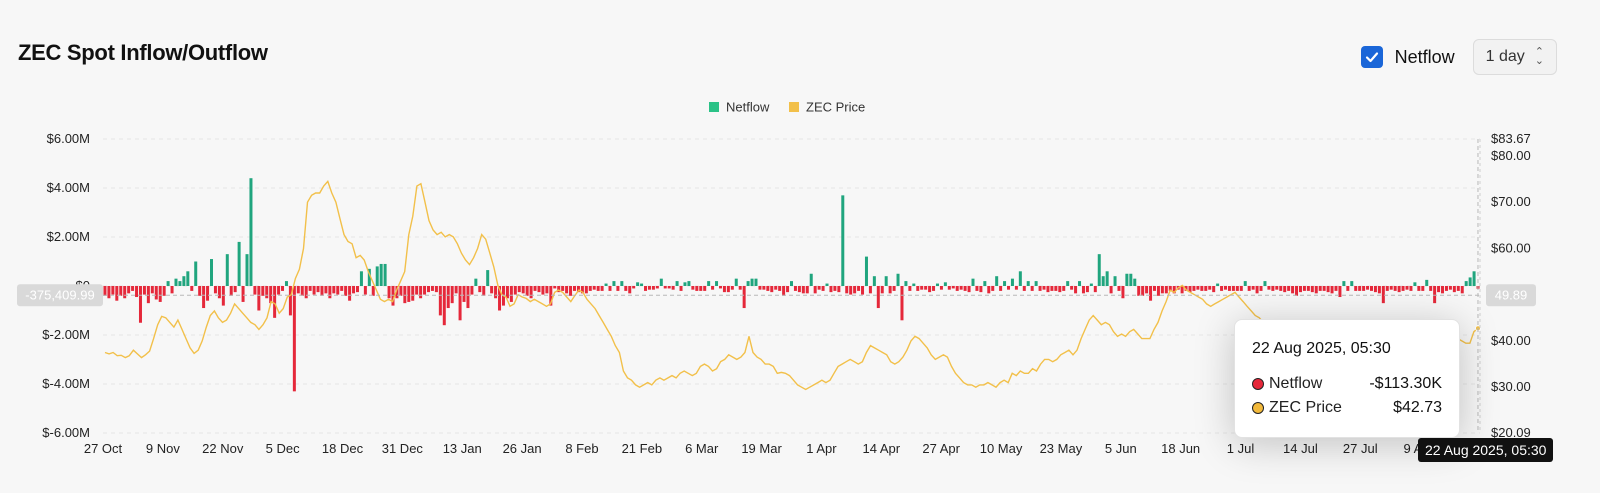 The image size is (1600, 493). Describe the element at coordinates (68, 138) in the screenshot. I see `y-left-tick-label: $6.00M` at that location.